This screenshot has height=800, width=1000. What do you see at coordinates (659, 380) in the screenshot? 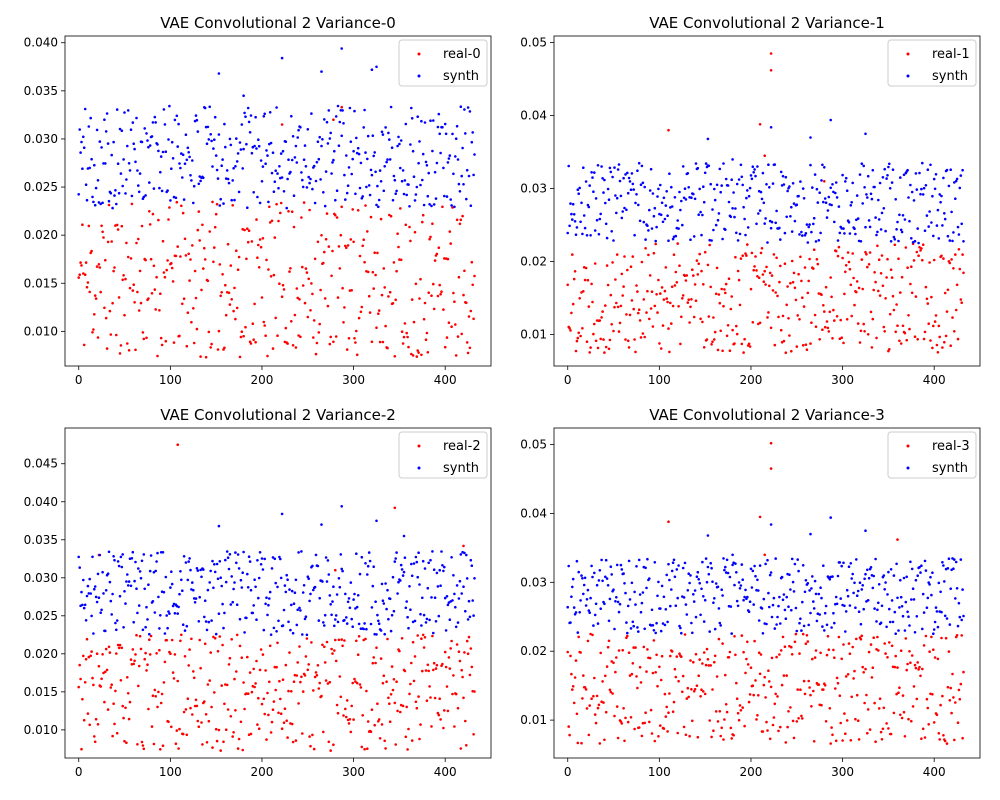
I see `x-tick-label: 100` at bounding box center [659, 380].